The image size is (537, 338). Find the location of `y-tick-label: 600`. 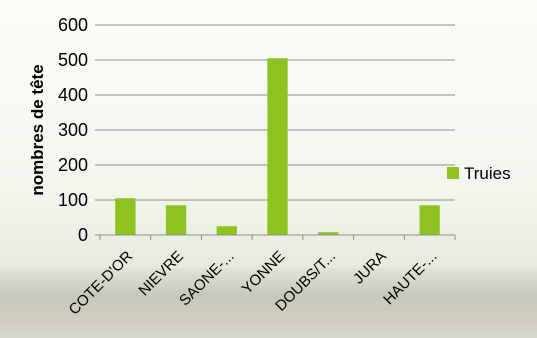

y-tick-label: 600 is located at coordinates (73, 25).